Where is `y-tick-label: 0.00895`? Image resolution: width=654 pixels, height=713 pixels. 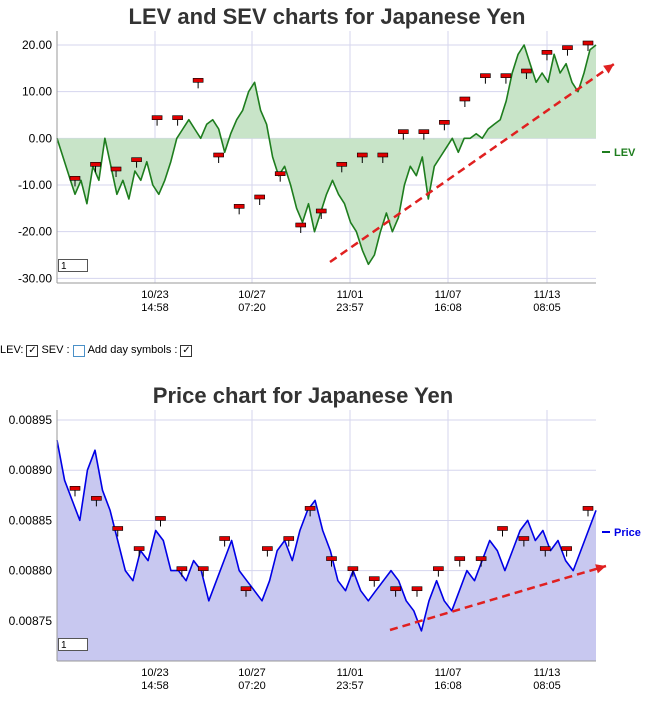 y-tick-label: 0.00895 is located at coordinates (31, 420).